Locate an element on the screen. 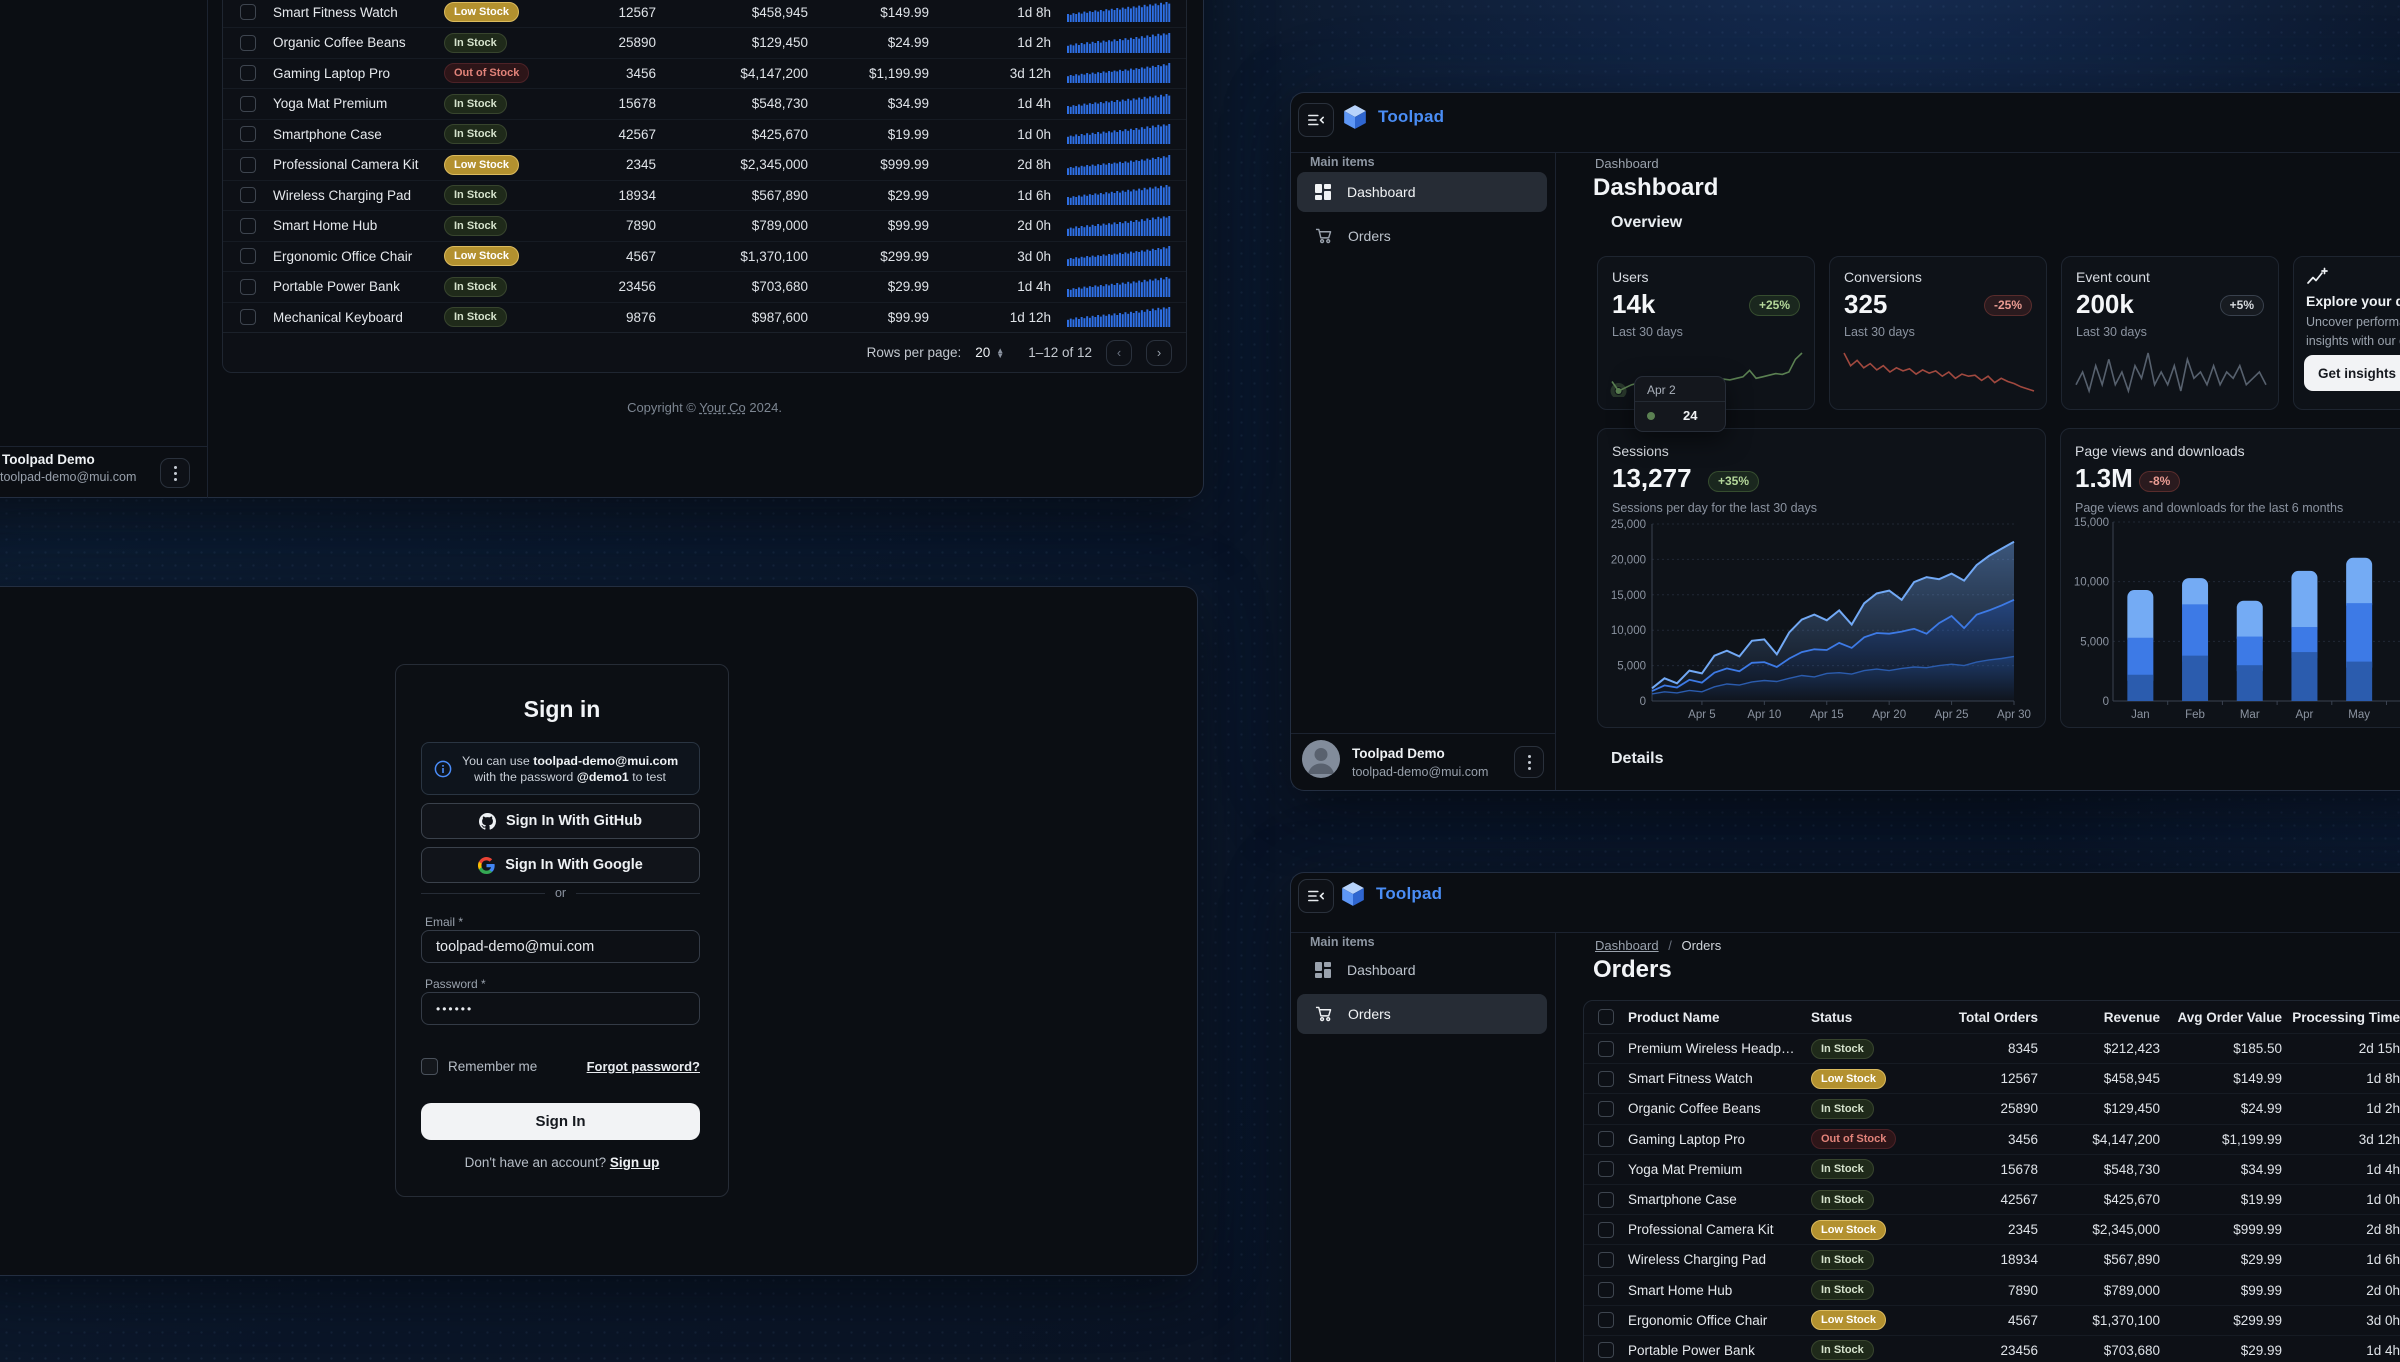  breadcrumb: Dashboard is located at coordinates (1627, 163).